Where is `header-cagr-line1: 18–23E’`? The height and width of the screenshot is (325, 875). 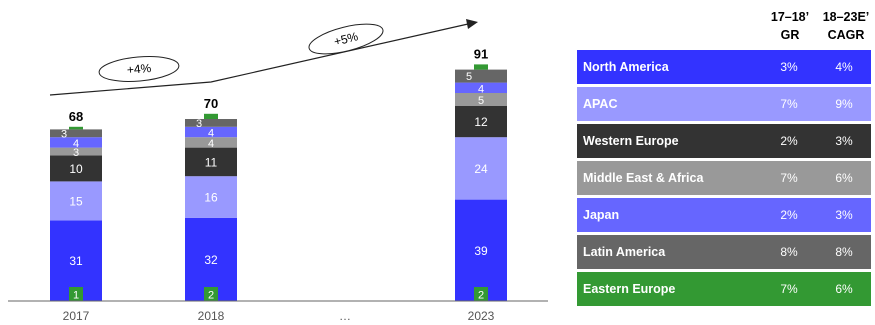
header-cagr-line1: 18–23E’ is located at coordinates (846, 17).